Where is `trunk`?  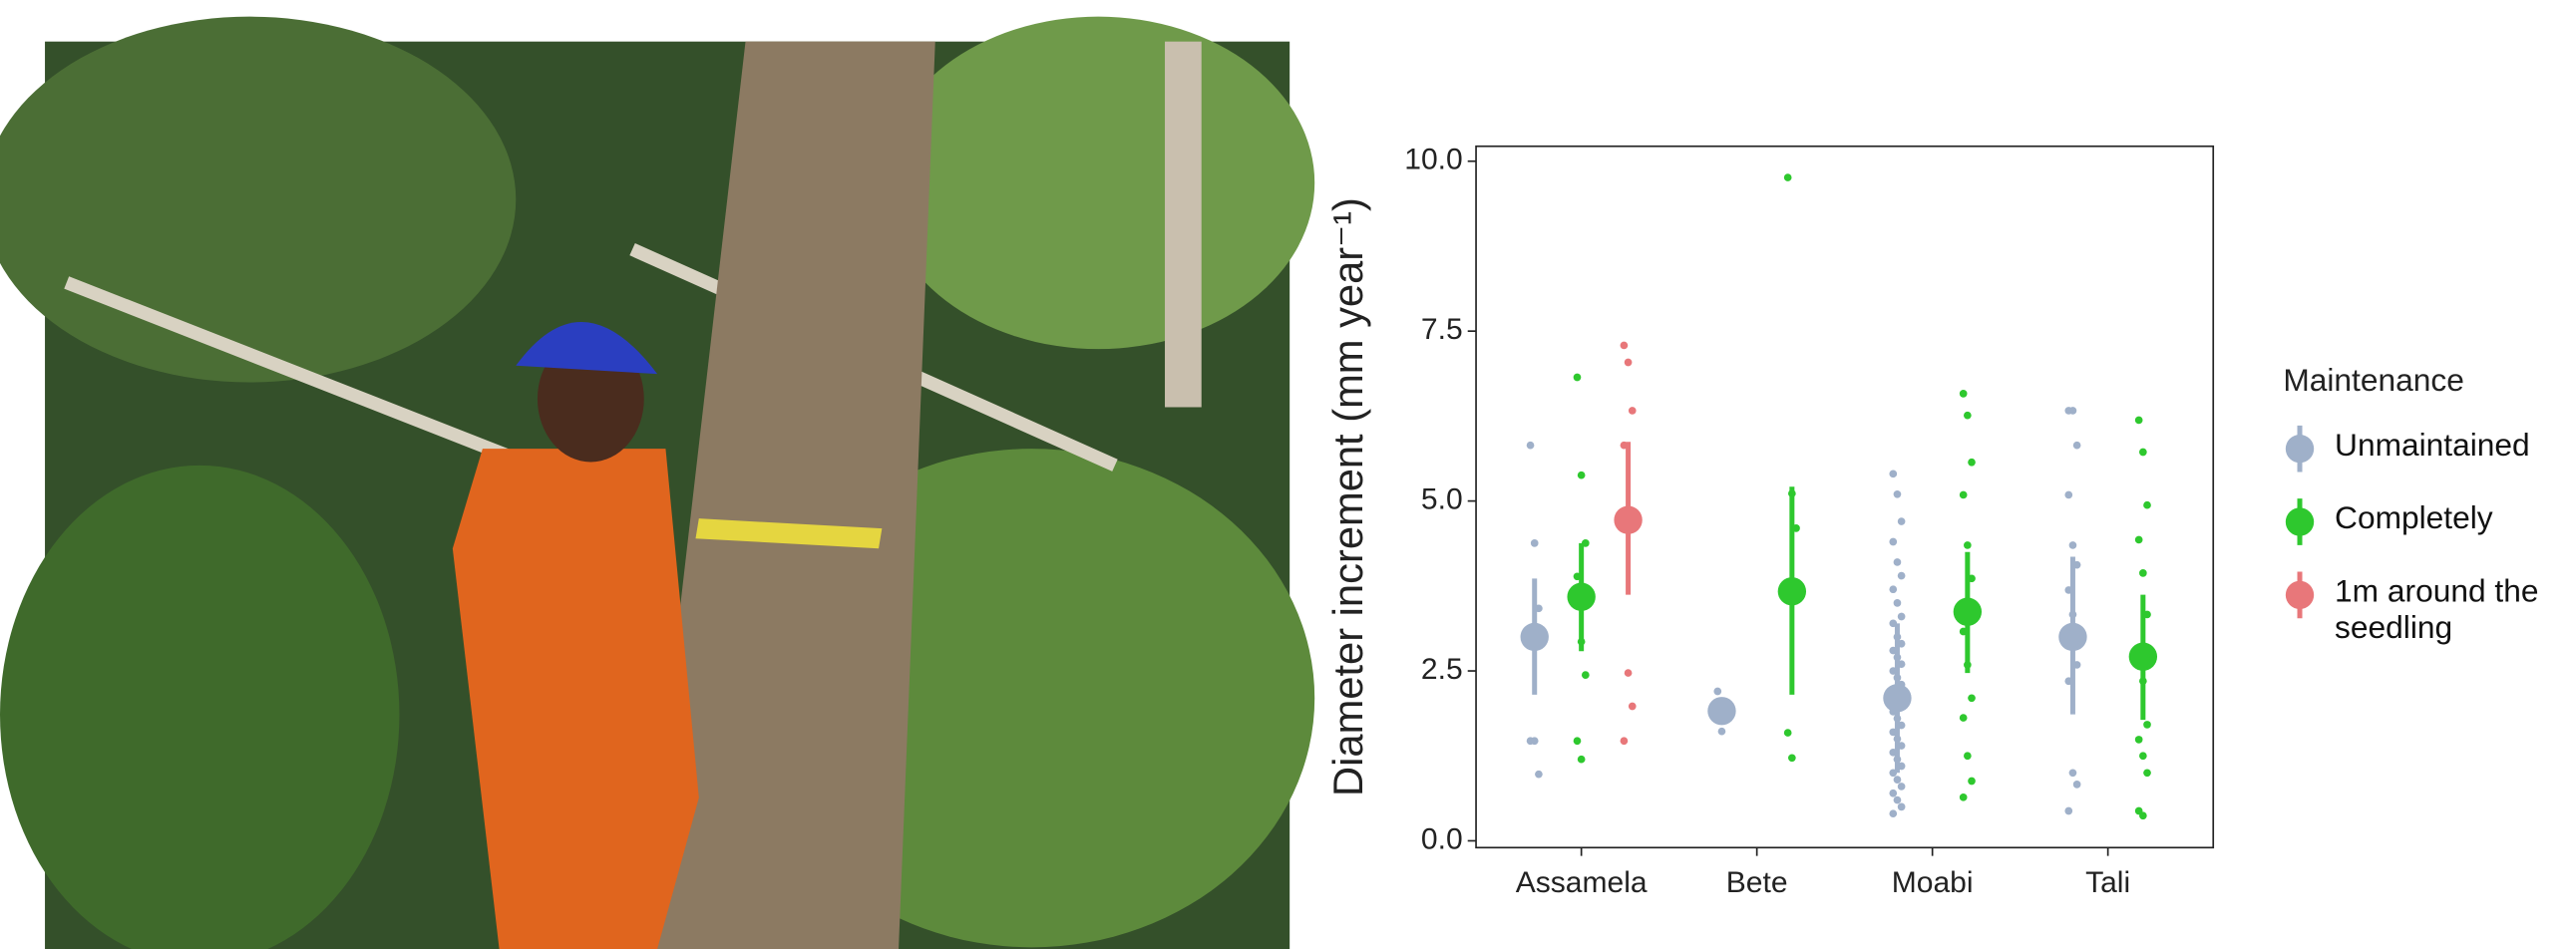
trunk is located at coordinates (788, 495).